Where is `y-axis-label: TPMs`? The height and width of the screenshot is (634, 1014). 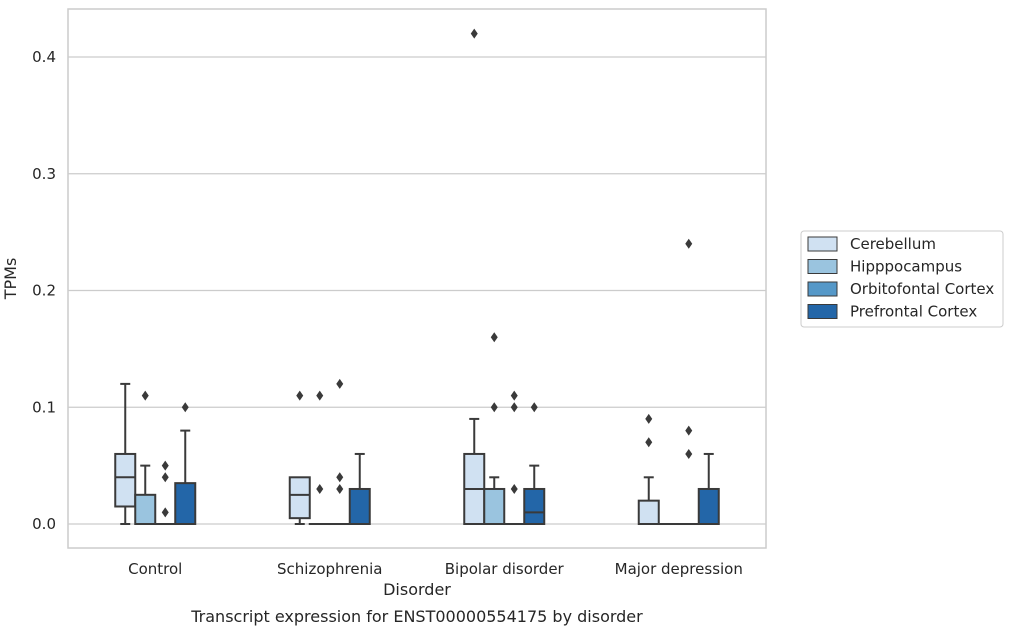 y-axis-label: TPMs is located at coordinates (10, 279).